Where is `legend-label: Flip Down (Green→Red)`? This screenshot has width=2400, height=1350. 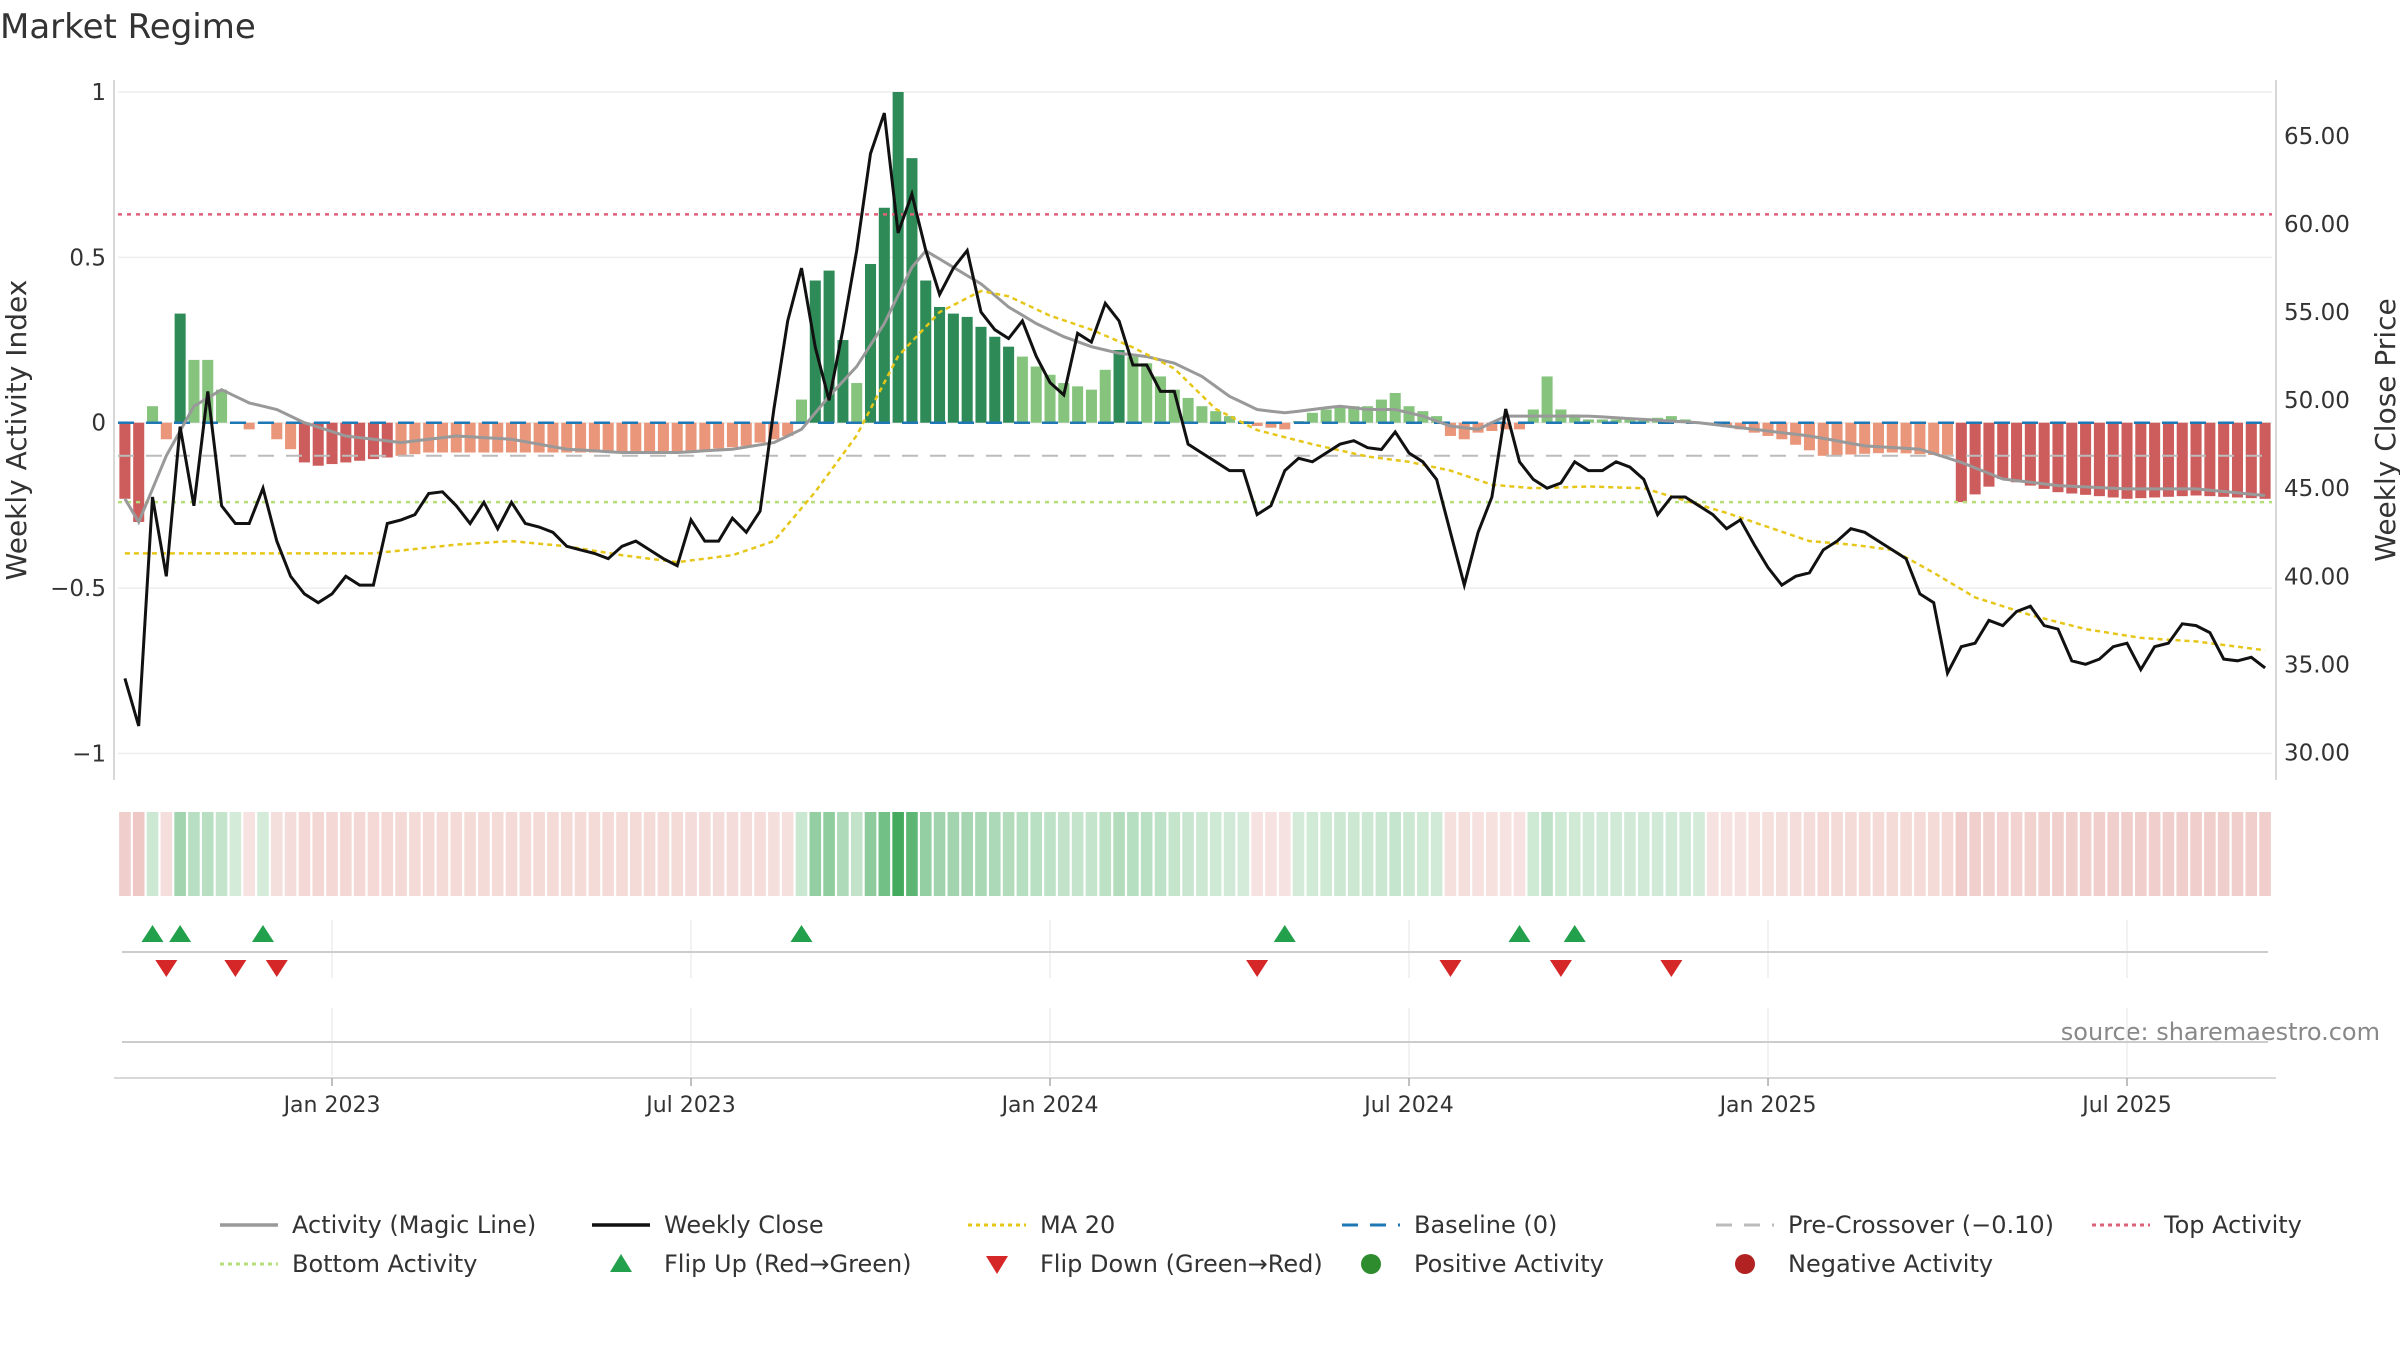
legend-label: Flip Down (Green→Red) is located at coordinates (1181, 1264).